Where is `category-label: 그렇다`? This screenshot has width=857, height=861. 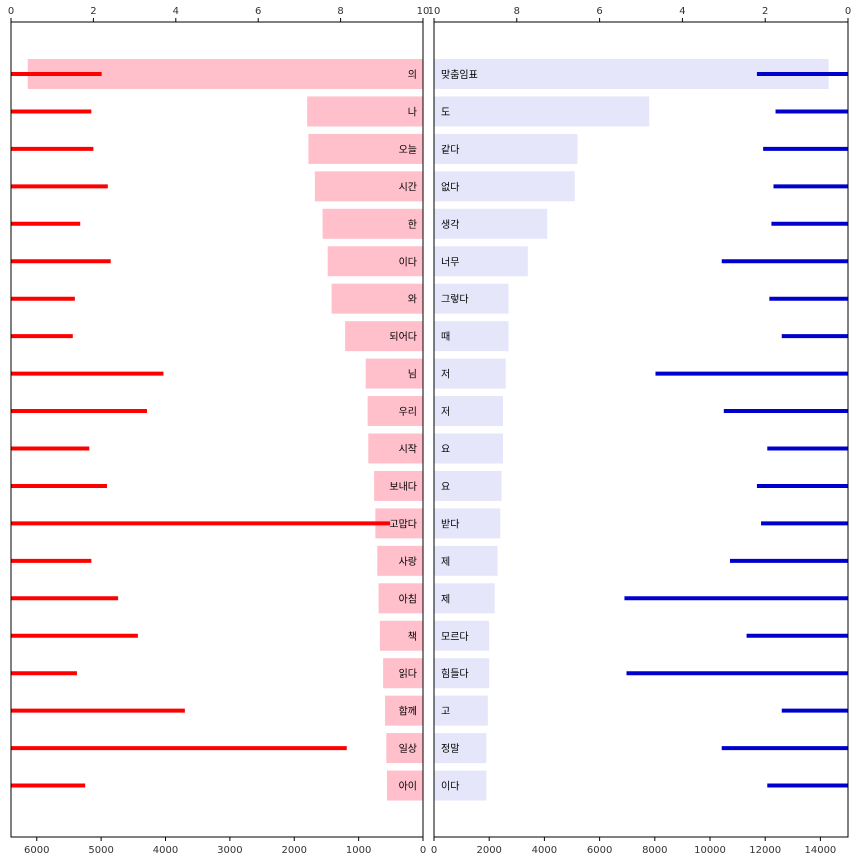
category-label: 그렇다 is located at coordinates (455, 299).